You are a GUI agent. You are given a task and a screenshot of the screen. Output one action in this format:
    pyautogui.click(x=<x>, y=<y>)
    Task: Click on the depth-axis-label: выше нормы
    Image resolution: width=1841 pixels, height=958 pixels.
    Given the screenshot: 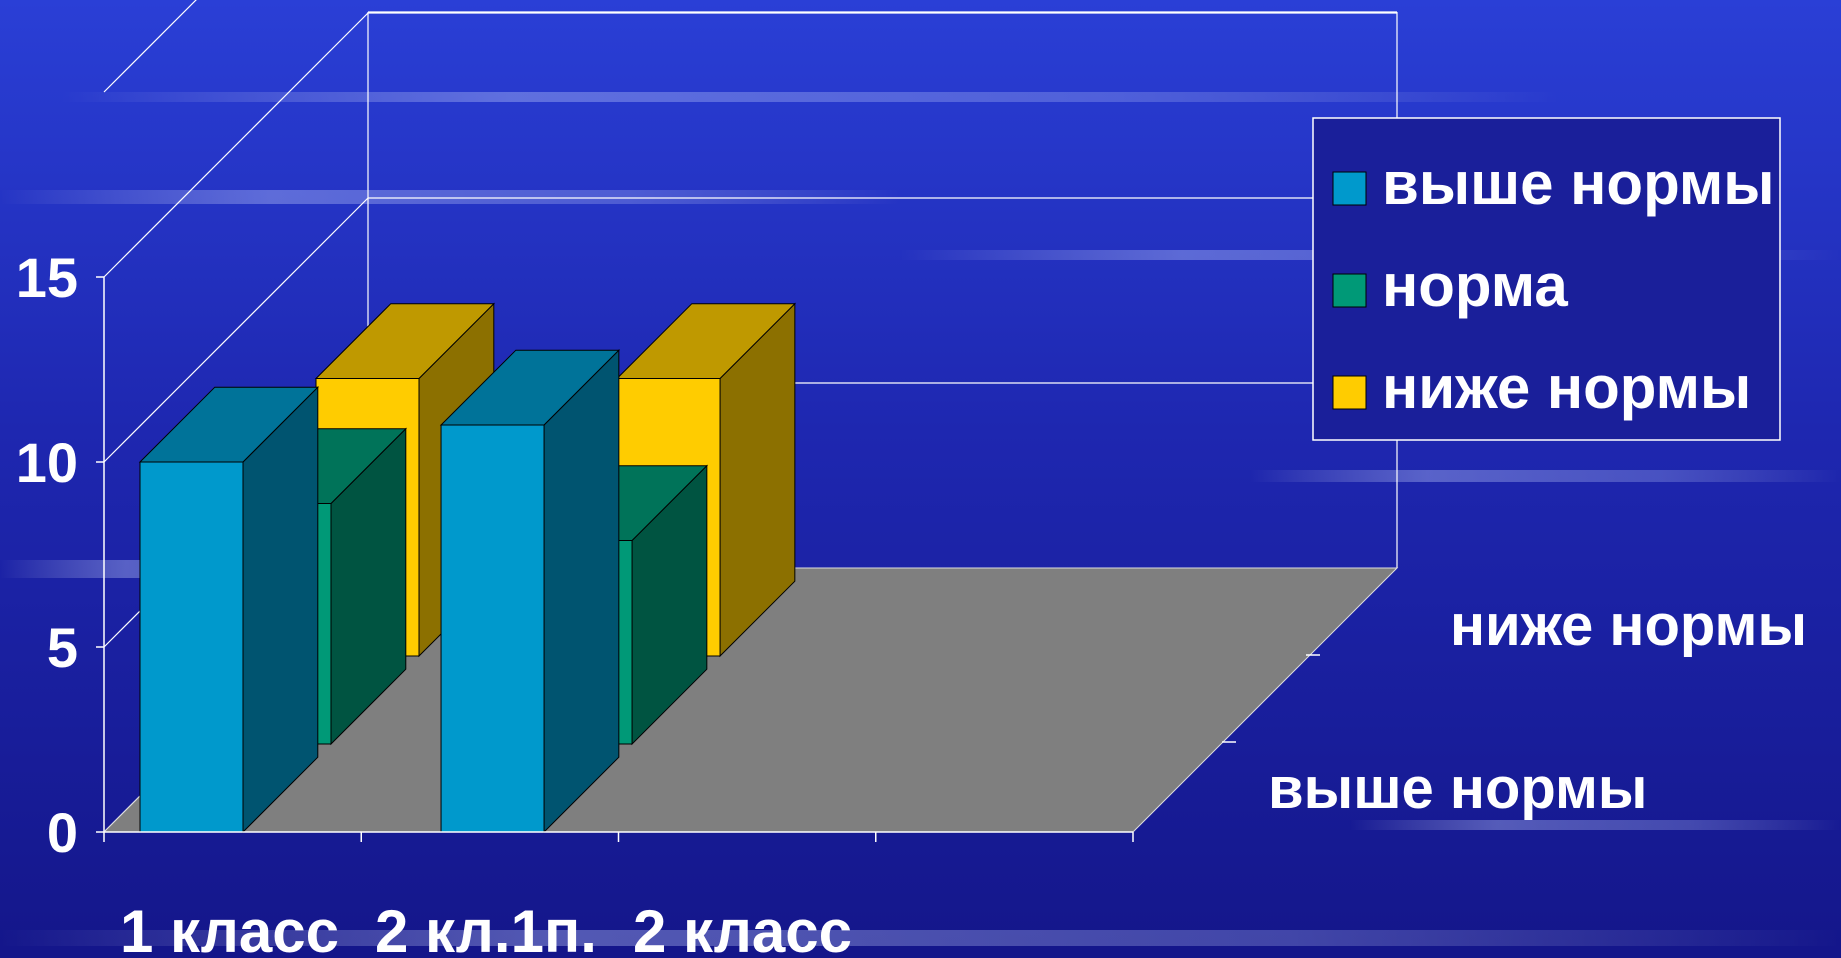 What is the action you would take?
    pyautogui.click(x=1457, y=788)
    